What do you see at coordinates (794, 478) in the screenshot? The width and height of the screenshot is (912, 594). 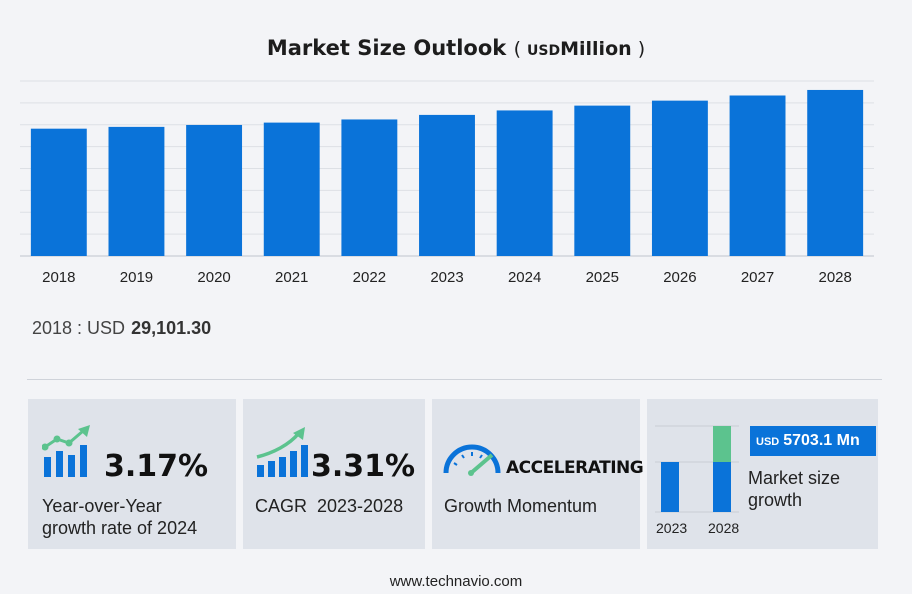 I see `growth-label-1: Market size` at bounding box center [794, 478].